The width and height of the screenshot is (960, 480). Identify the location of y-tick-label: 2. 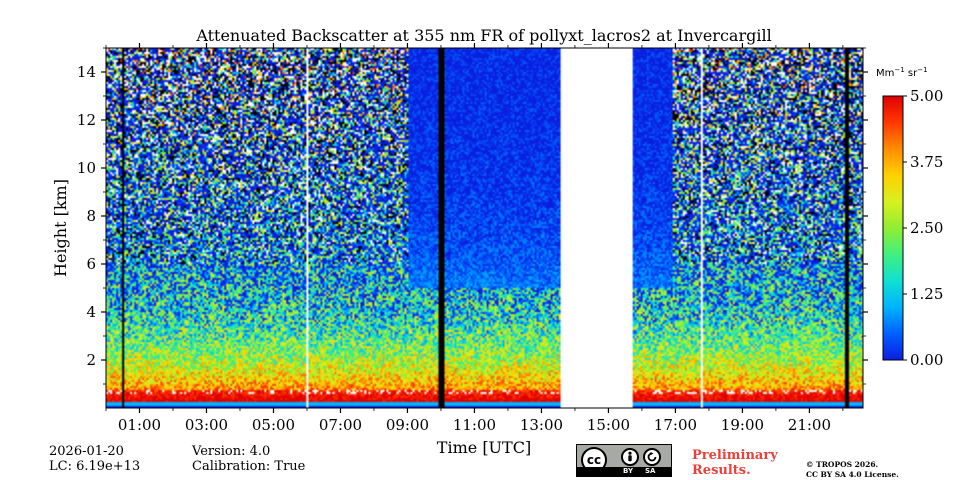
(91, 360).